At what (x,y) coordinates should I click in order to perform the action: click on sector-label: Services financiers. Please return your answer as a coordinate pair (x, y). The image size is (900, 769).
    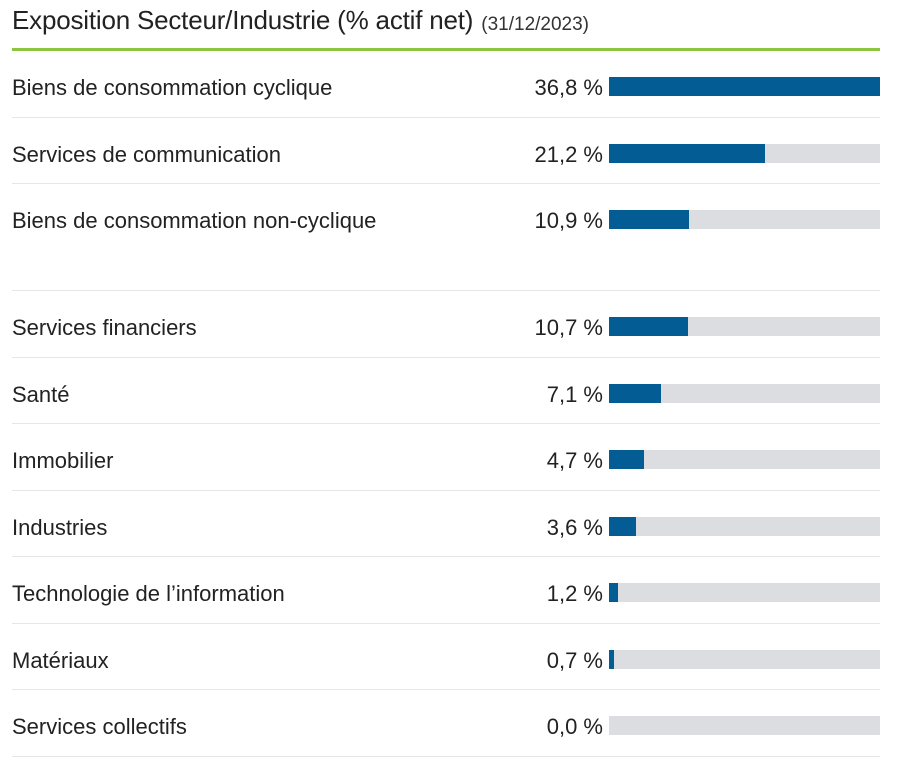
    Looking at the image, I should click on (104, 327).